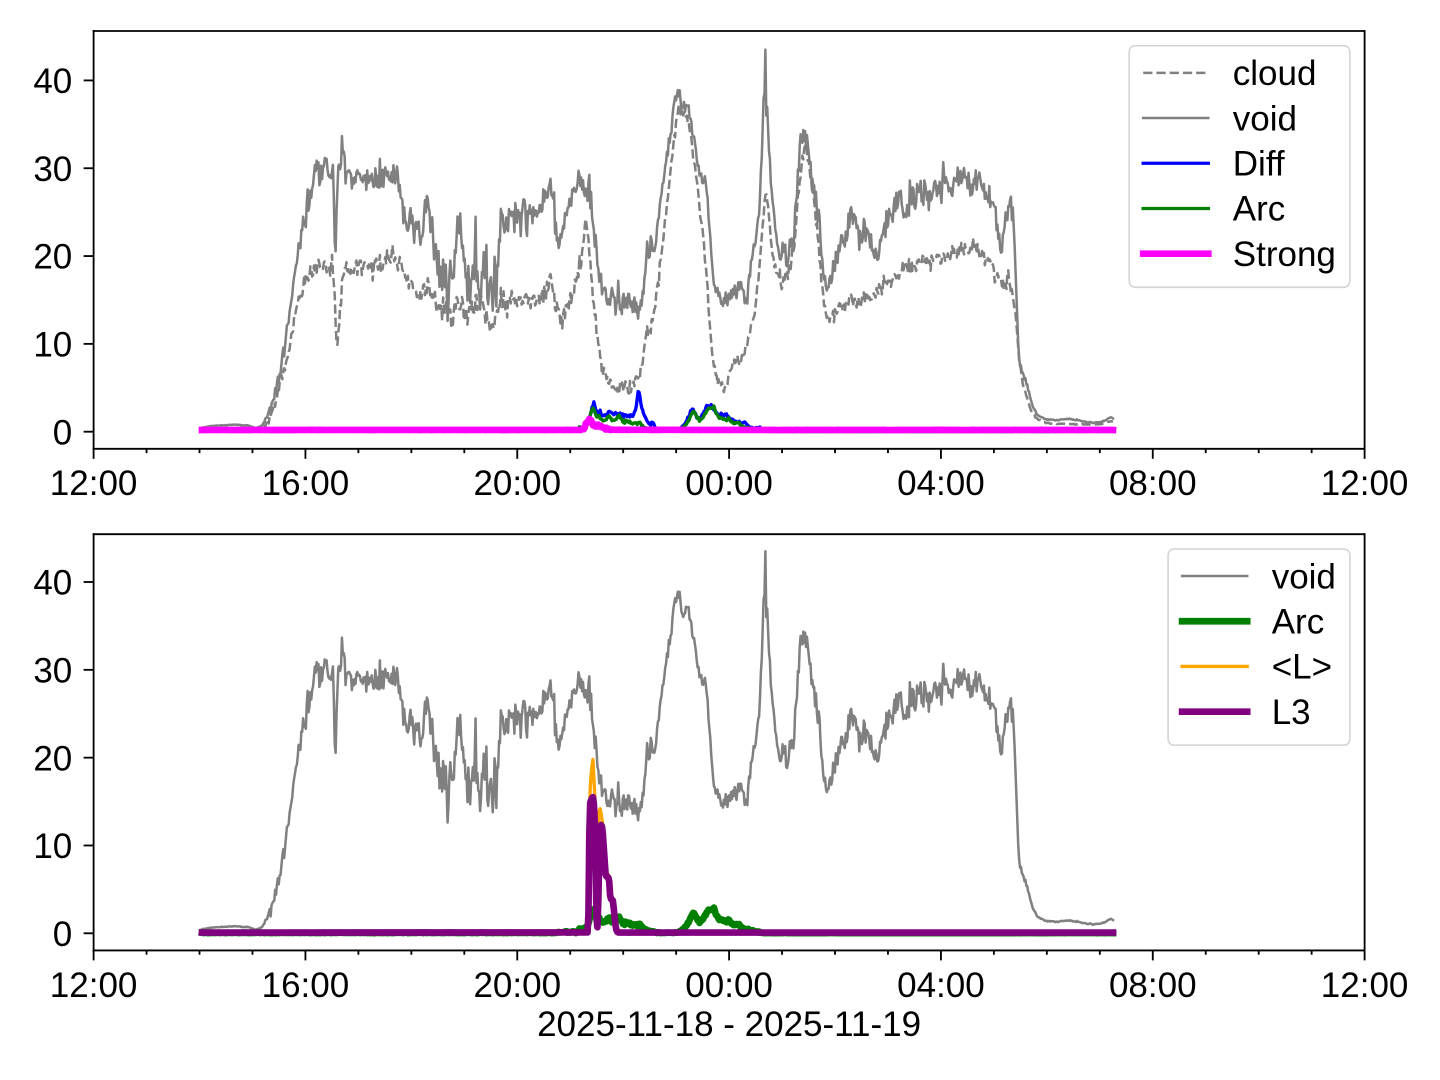 The height and width of the screenshot is (1080, 1440). Describe the element at coordinates (1291, 712) in the screenshot. I see `svg-text: L3` at that location.